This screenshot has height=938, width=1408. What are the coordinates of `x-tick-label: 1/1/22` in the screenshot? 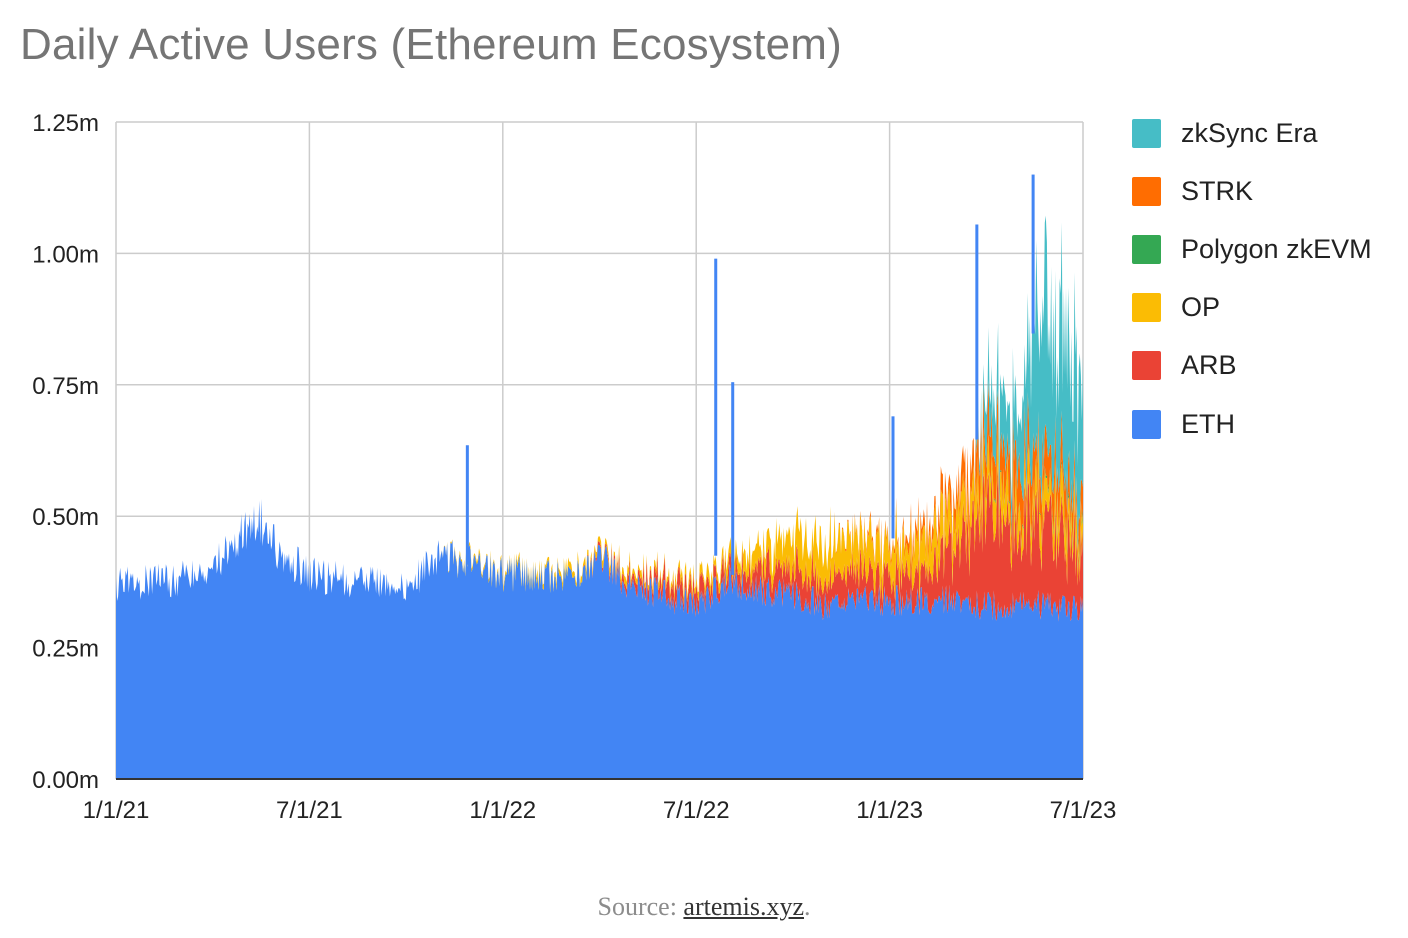 It's located at (502, 810).